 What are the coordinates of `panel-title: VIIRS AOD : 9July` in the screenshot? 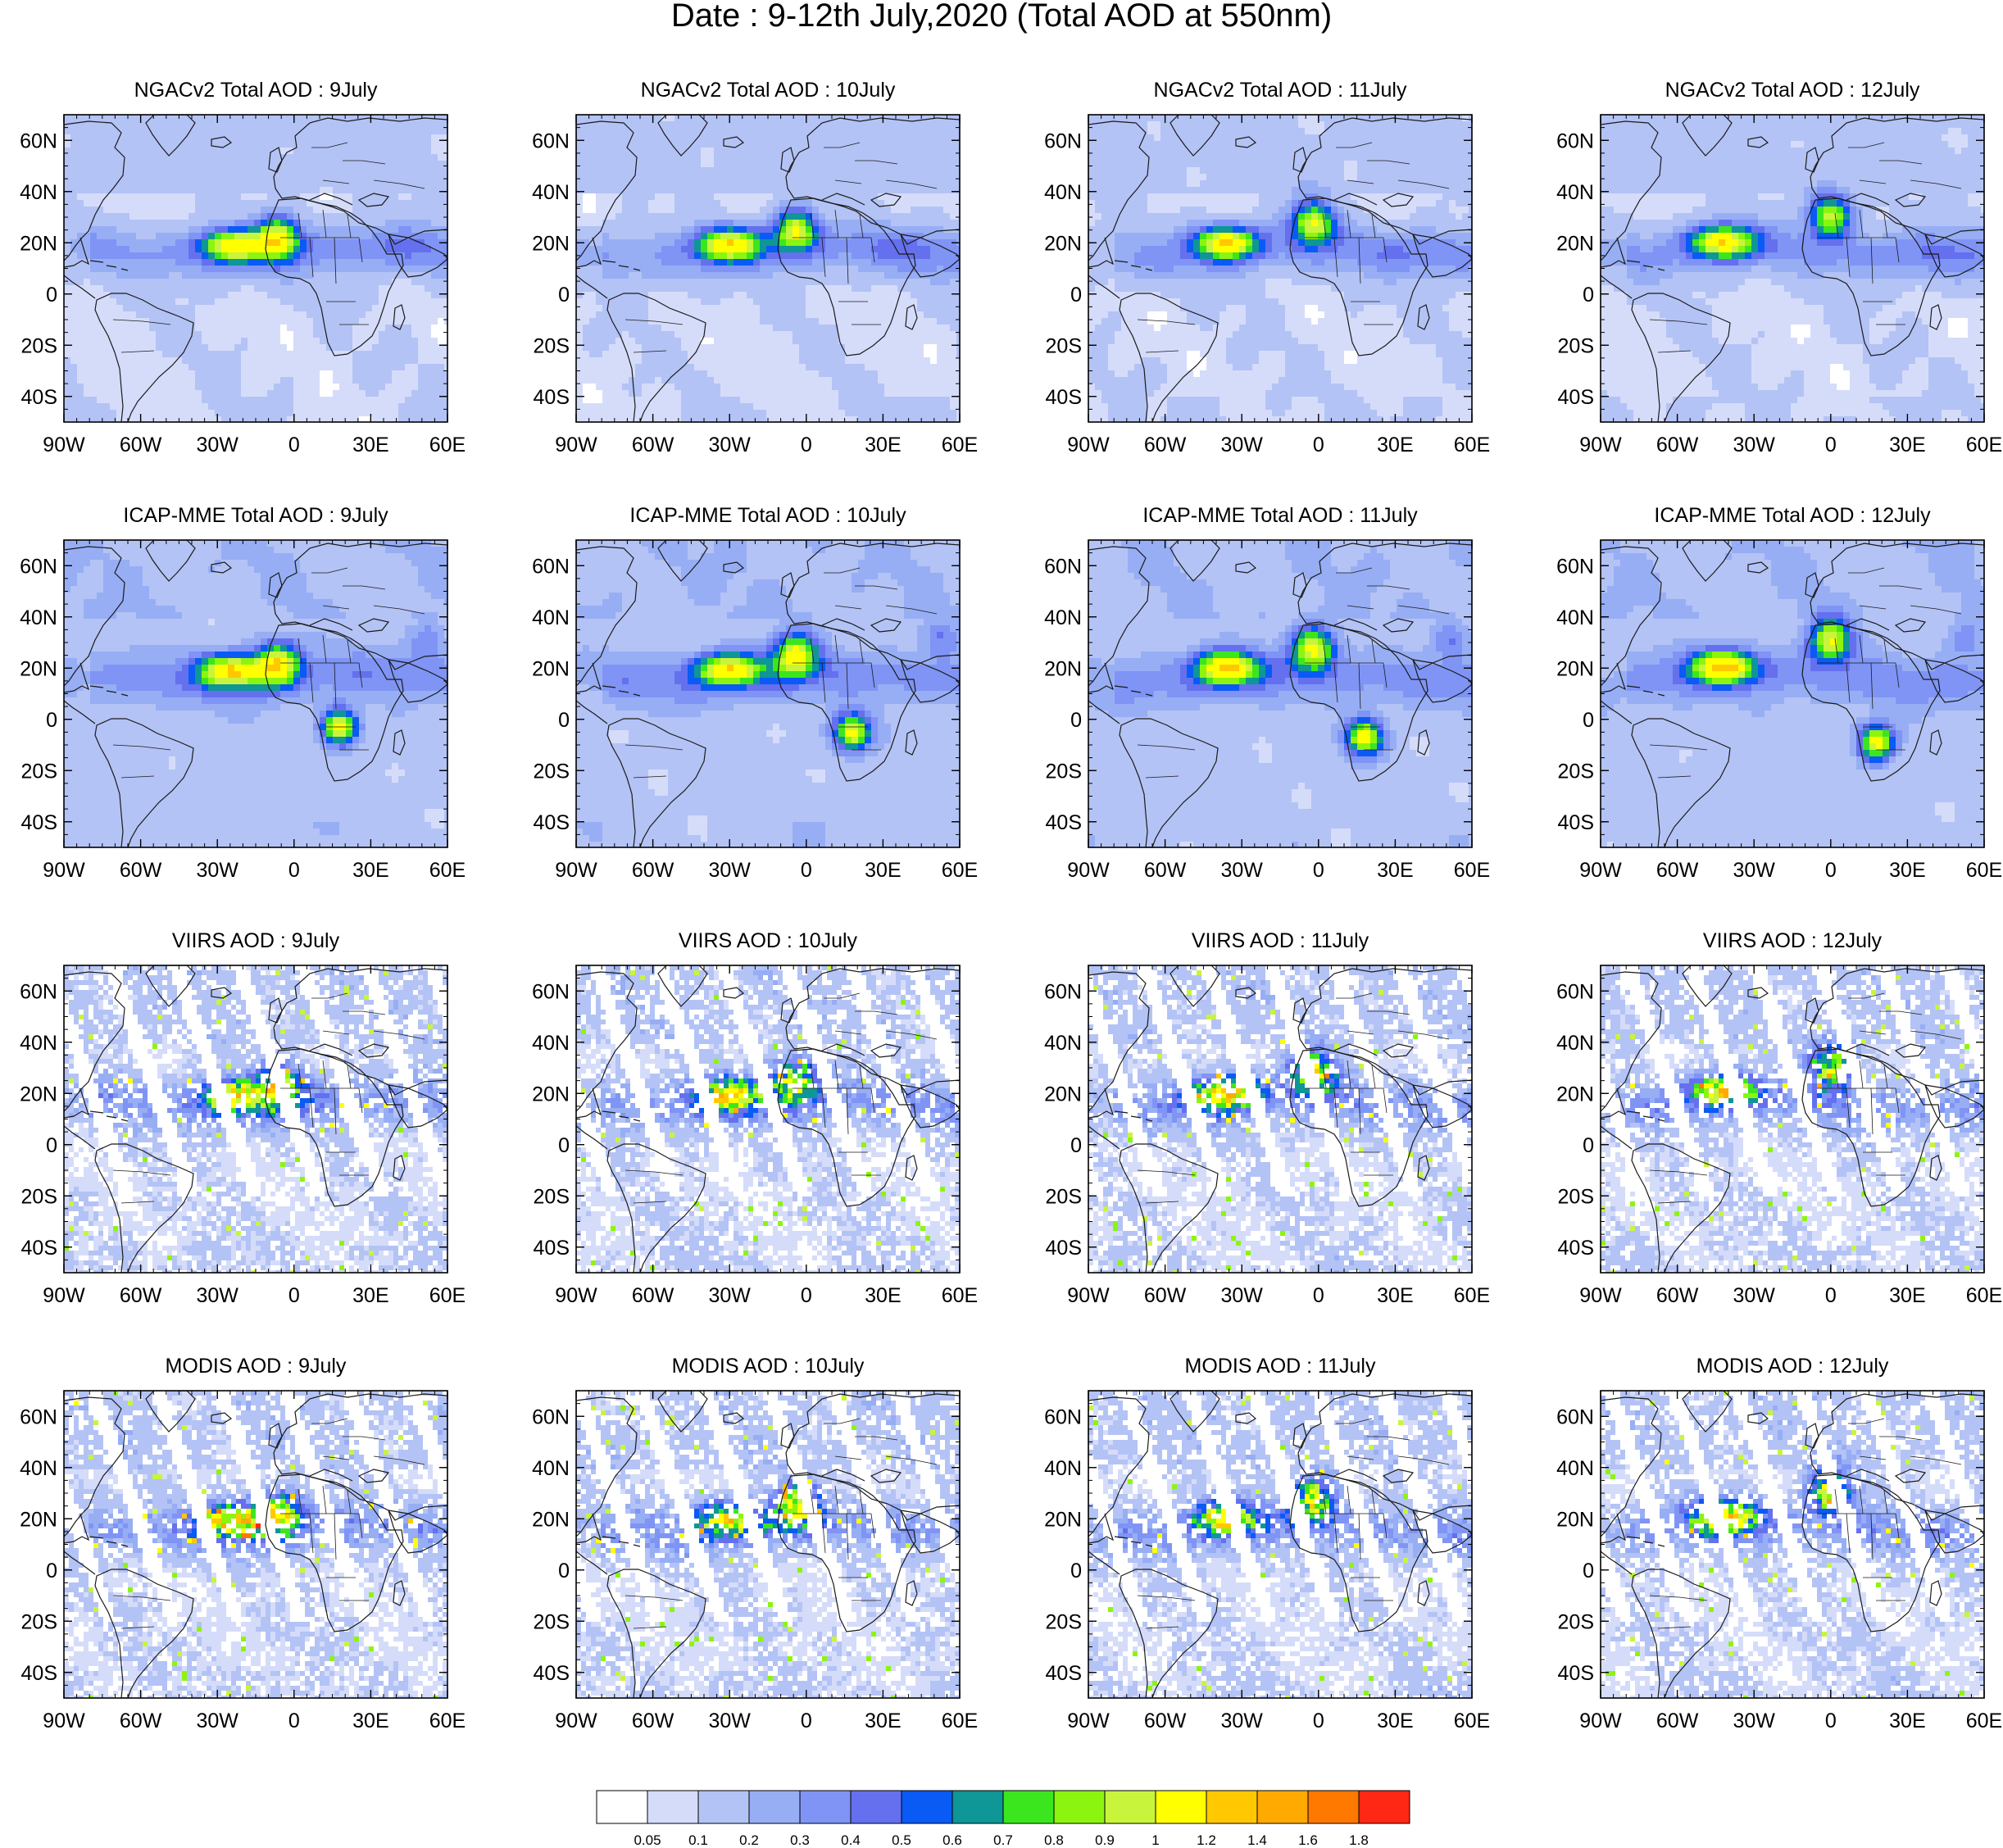 It's located at (256, 940).